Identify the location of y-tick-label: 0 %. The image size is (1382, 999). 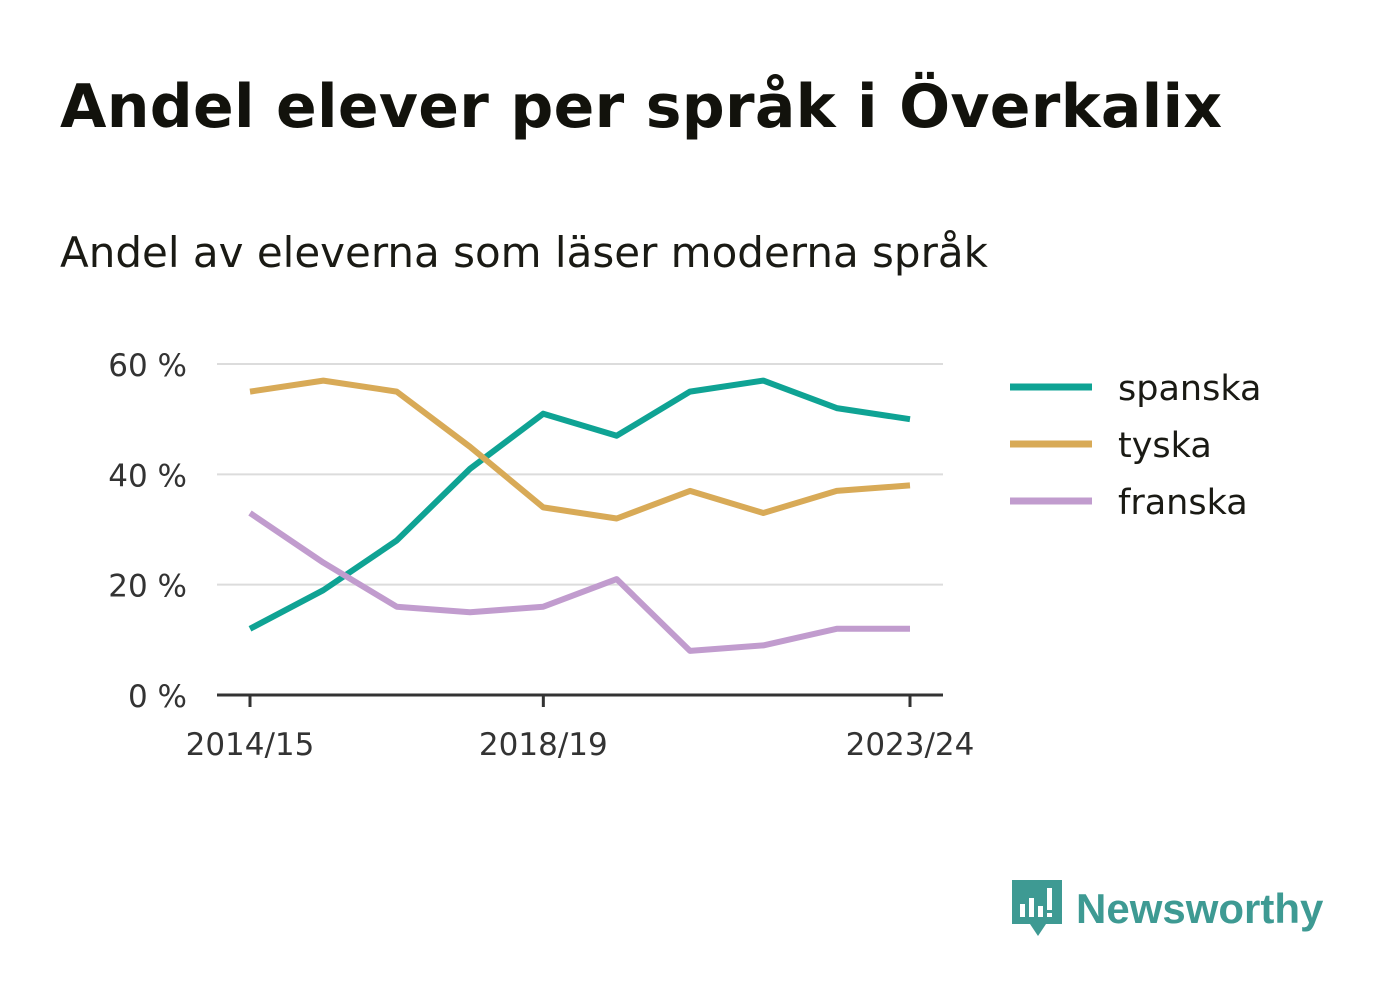
(157, 697).